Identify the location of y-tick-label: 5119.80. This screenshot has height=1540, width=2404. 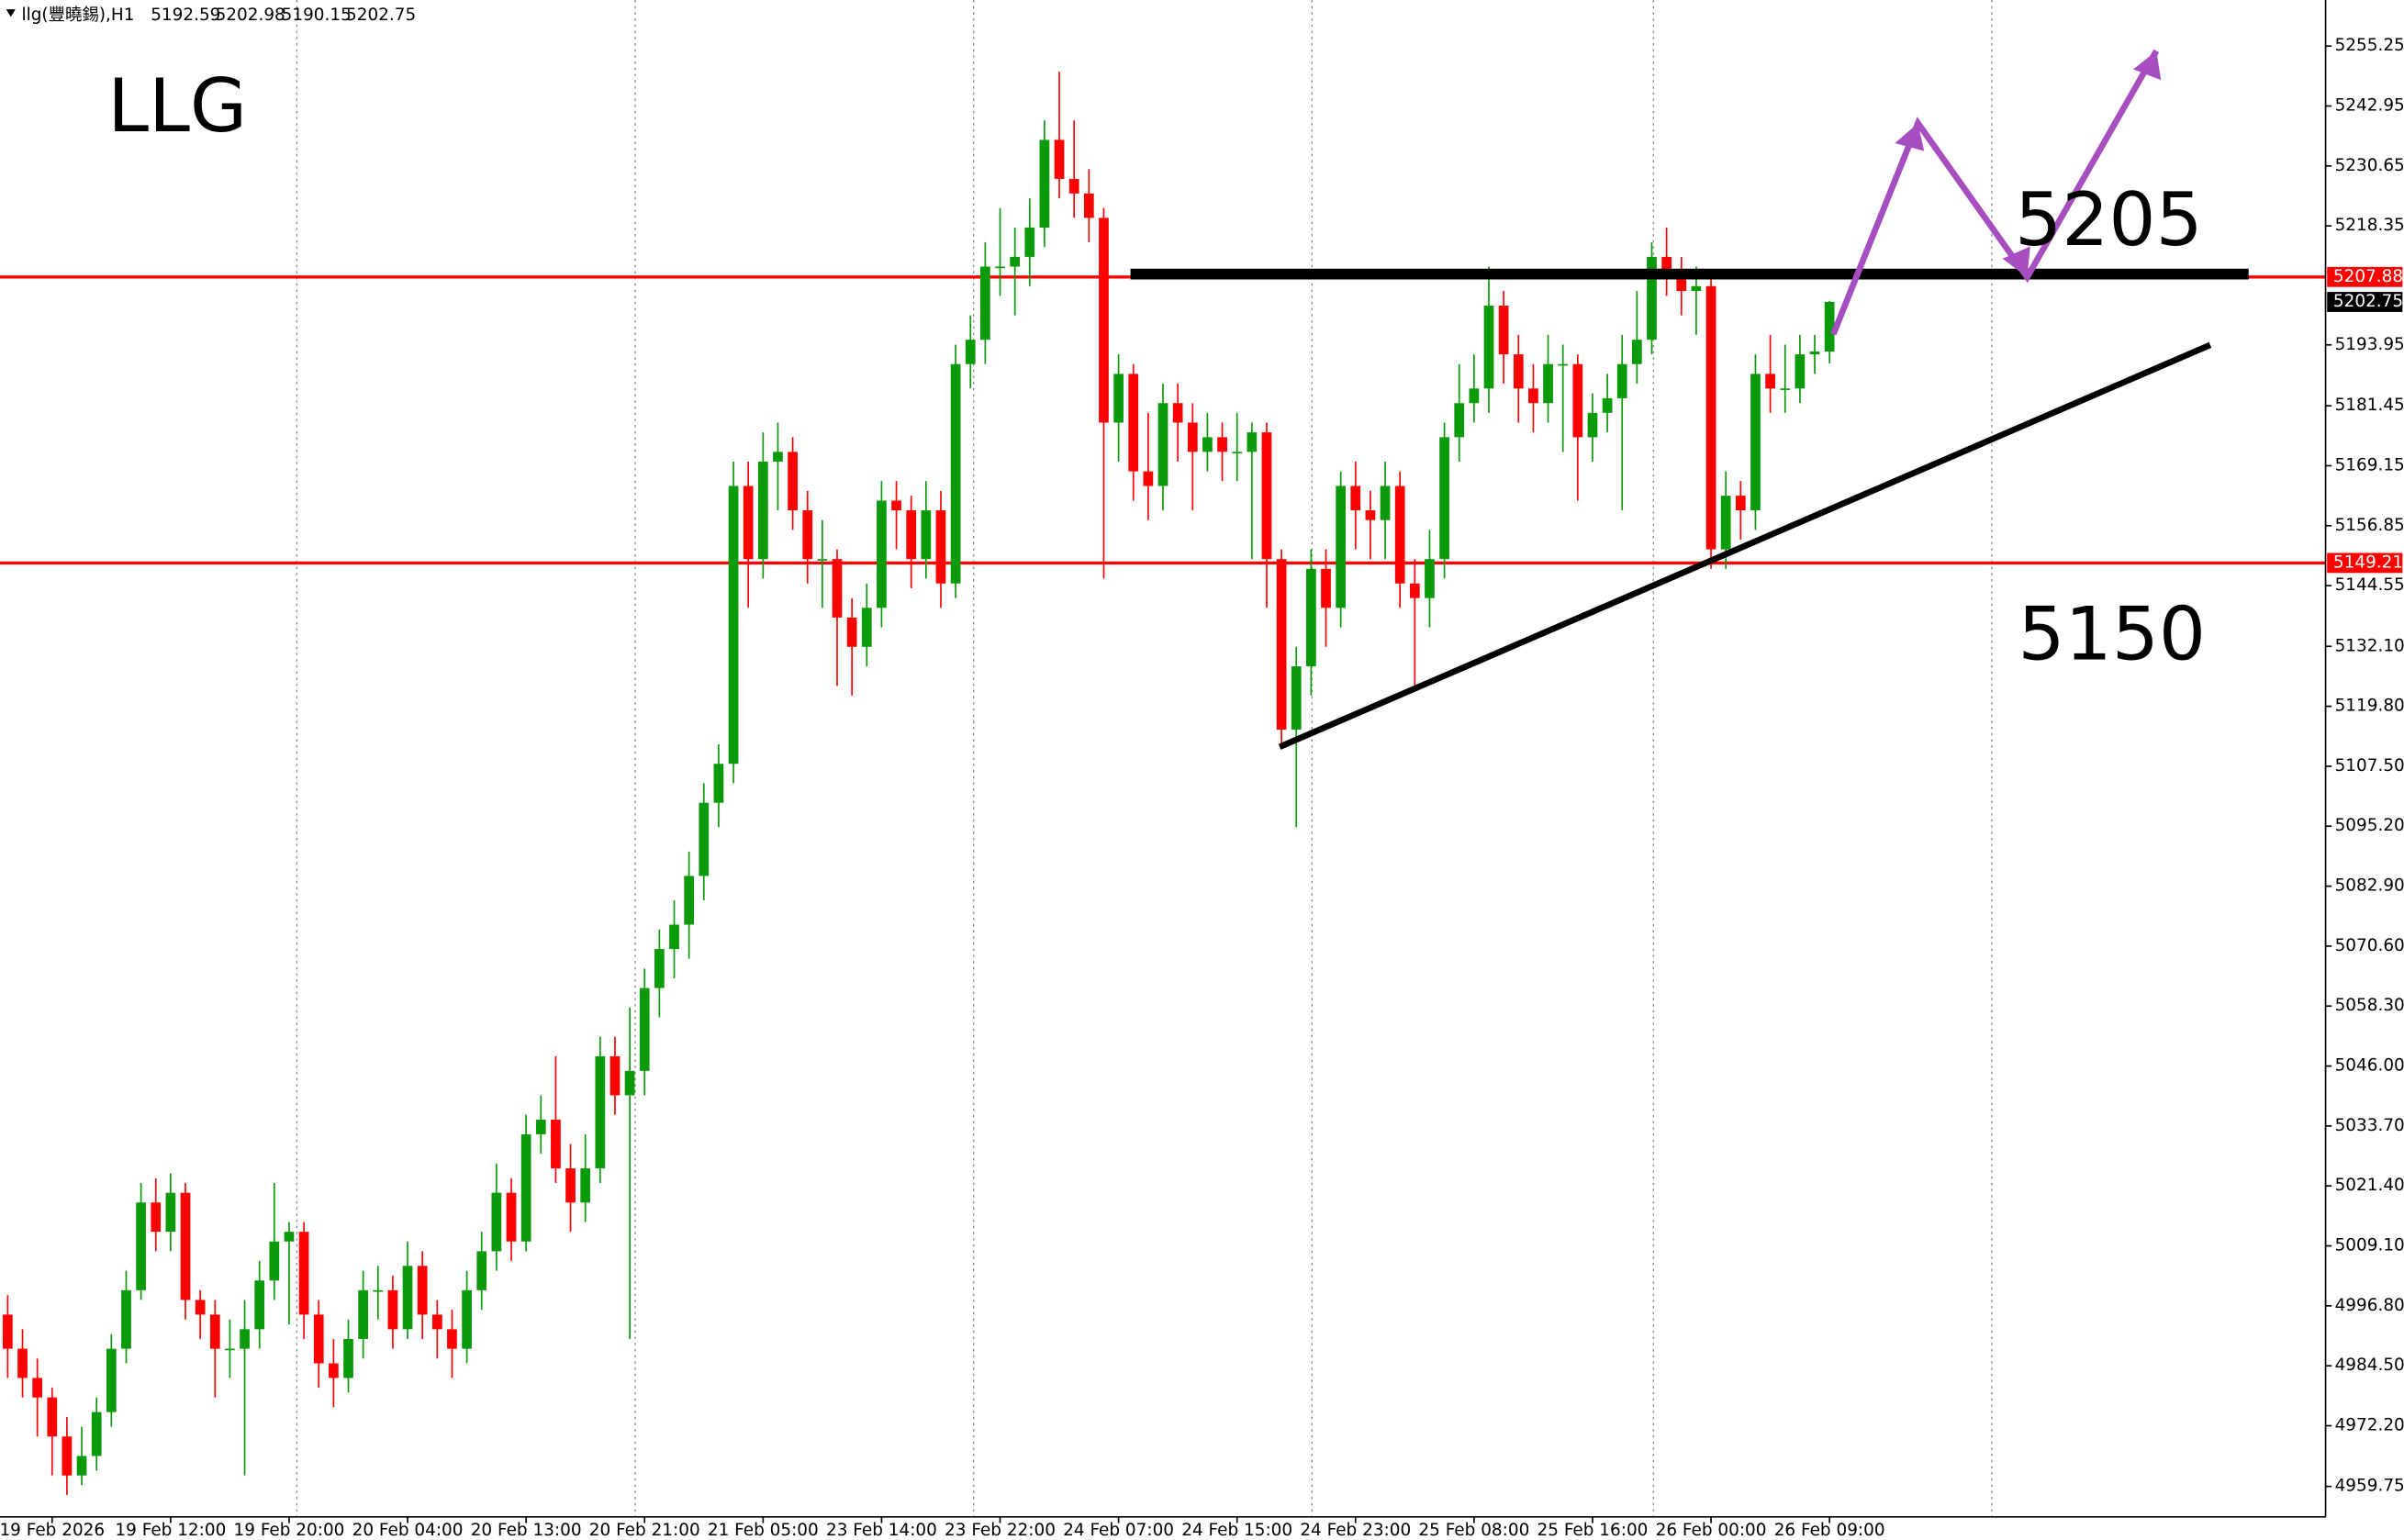
(2369, 706).